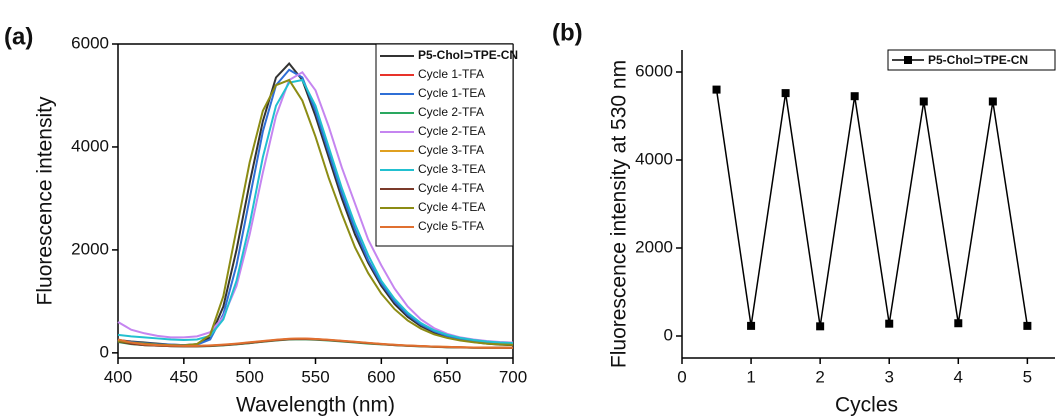  Describe the element at coordinates (513, 376) in the screenshot. I see `x-tick-label: 700` at that location.